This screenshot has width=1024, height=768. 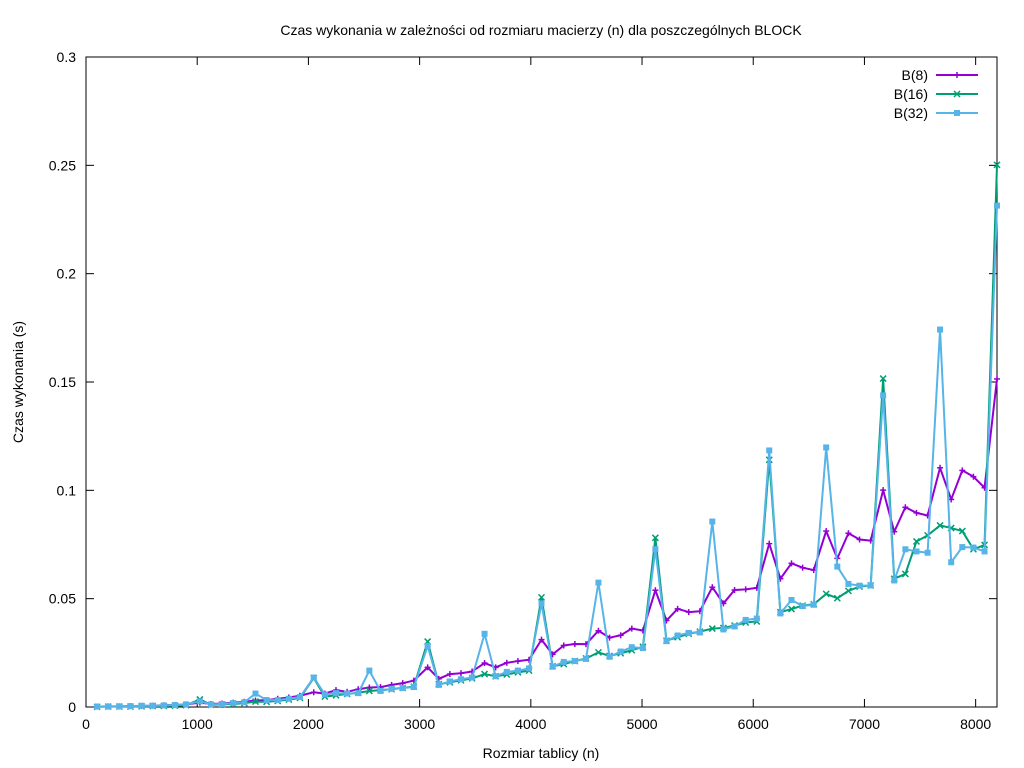 I want to click on legend-marker, so click(x=957, y=75).